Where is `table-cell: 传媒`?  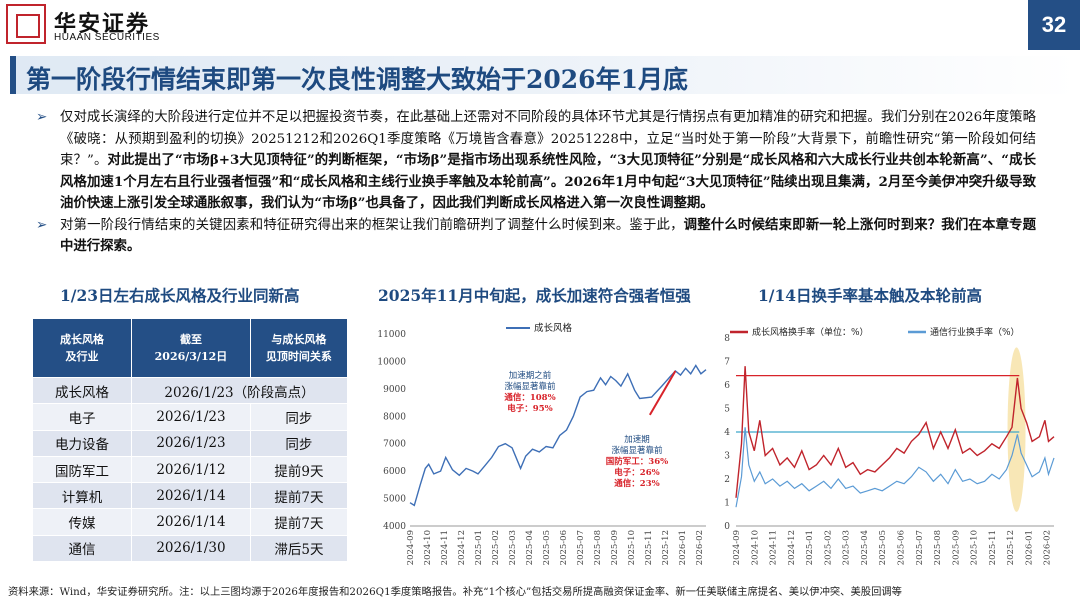 table-cell: 传媒 is located at coordinates (82, 522).